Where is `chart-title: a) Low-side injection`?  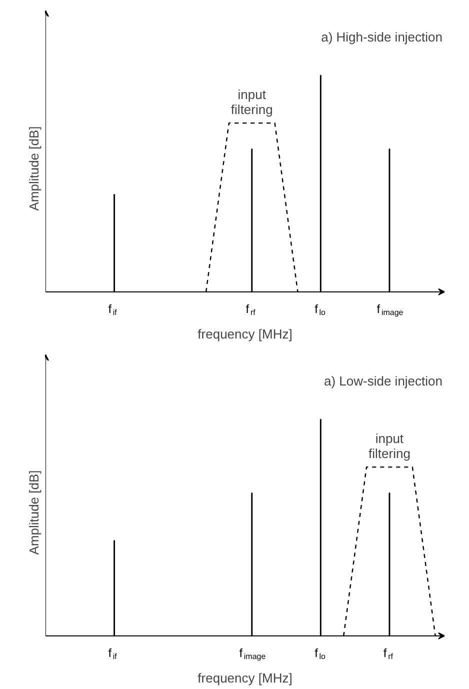
chart-title: a) Low-side injection is located at coordinates (383, 380).